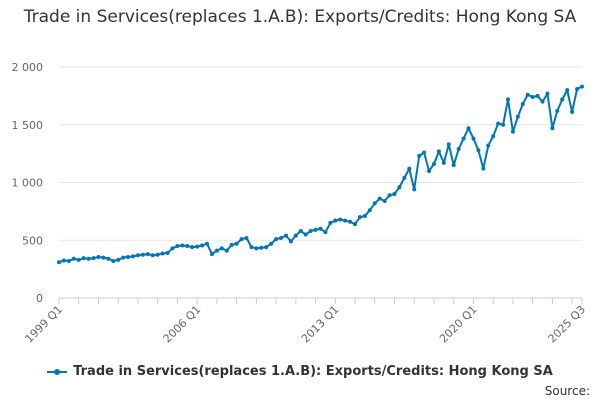  Describe the element at coordinates (458, 324) in the screenshot. I see `x-tick-label: 2020 Q1` at that location.